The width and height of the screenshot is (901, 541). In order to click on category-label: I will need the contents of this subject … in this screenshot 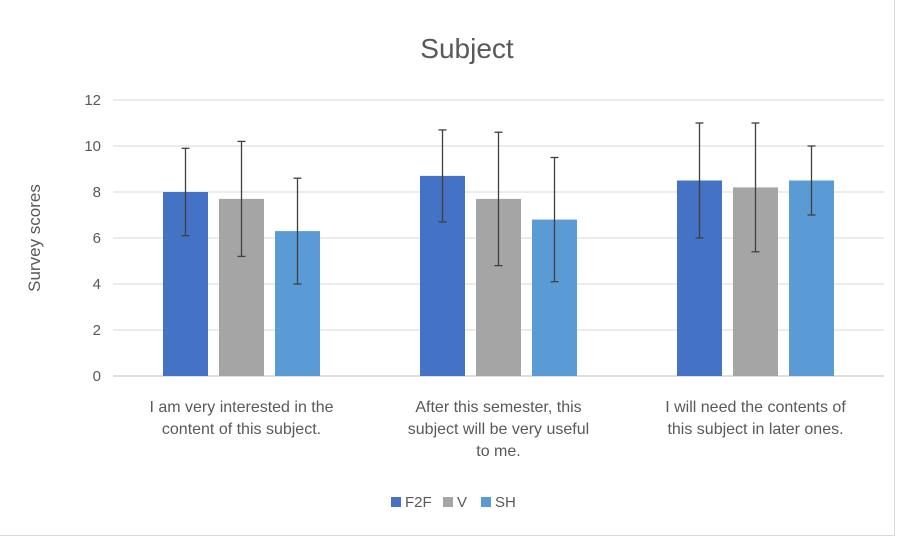, I will do `click(755, 418)`.